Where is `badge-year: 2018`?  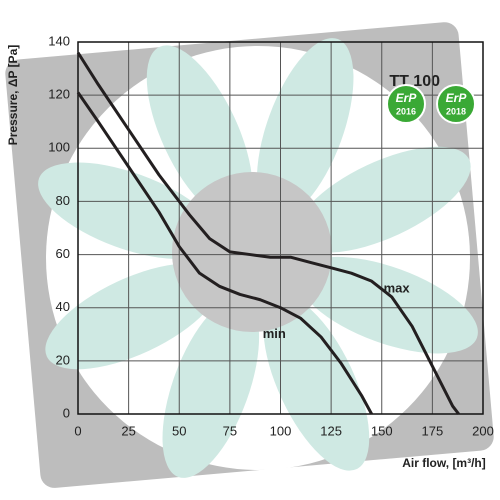
badge-year: 2018 is located at coordinates (456, 111).